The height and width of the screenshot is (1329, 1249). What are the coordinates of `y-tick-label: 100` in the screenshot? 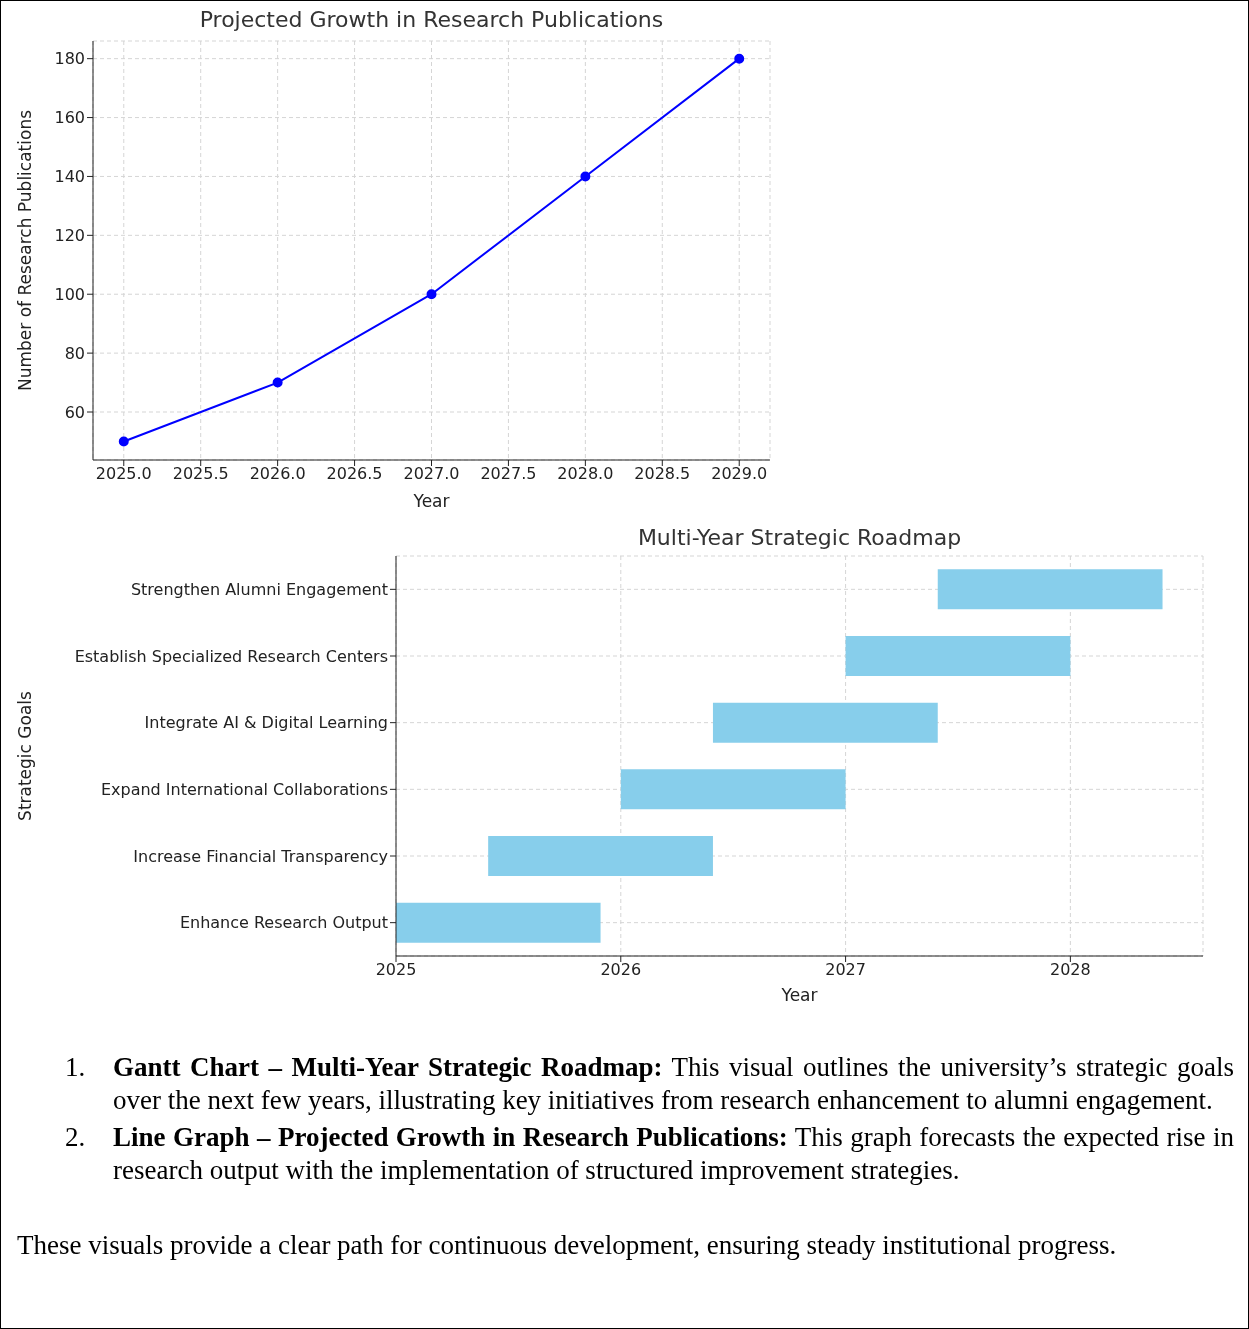 It's located at (69, 294).